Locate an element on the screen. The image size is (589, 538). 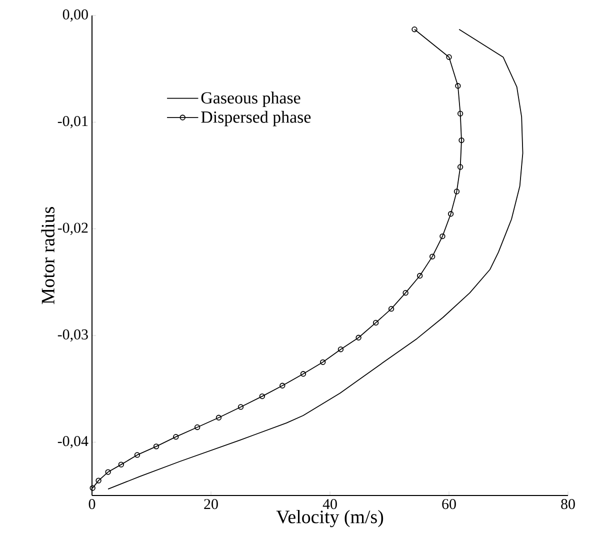
x-axis-title: Velocity (m/s) is located at coordinates (330, 519).